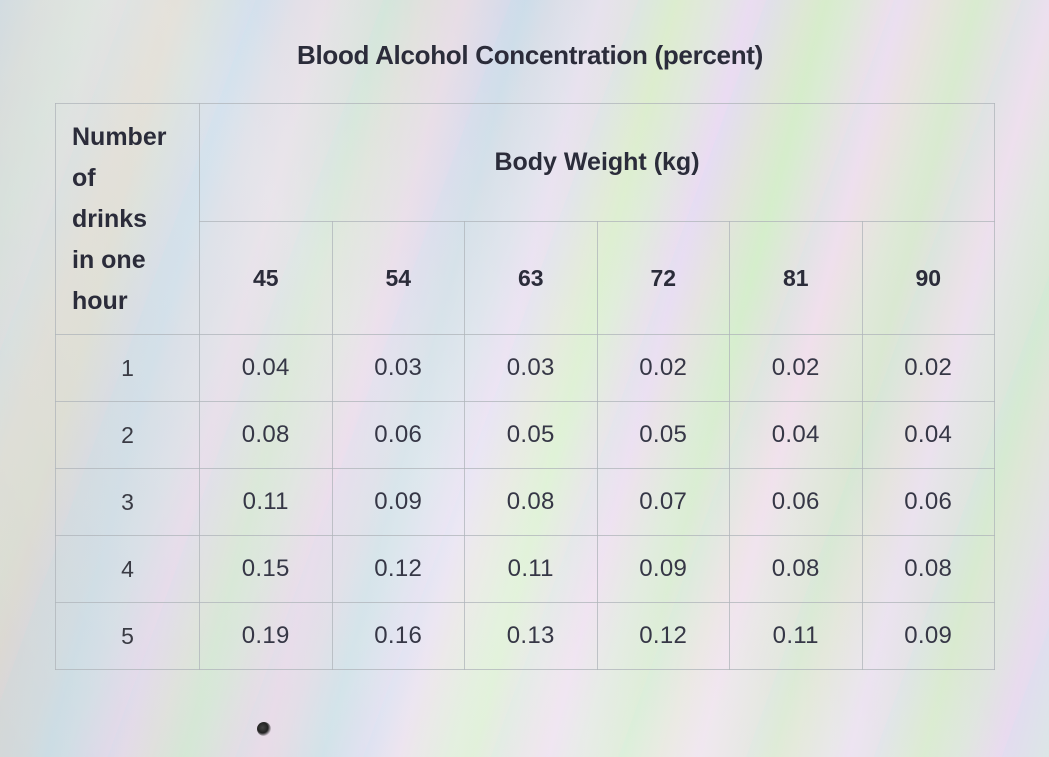  Describe the element at coordinates (119, 136) in the screenshot. I see `row-header-line: Number` at that location.